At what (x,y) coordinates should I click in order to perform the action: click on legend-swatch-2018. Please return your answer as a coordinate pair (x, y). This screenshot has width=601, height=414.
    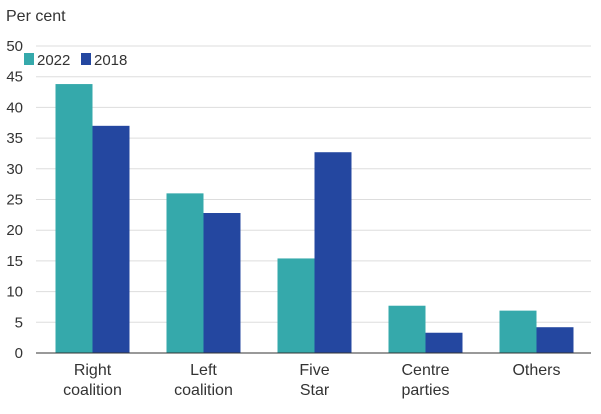
    Looking at the image, I should click on (86, 59).